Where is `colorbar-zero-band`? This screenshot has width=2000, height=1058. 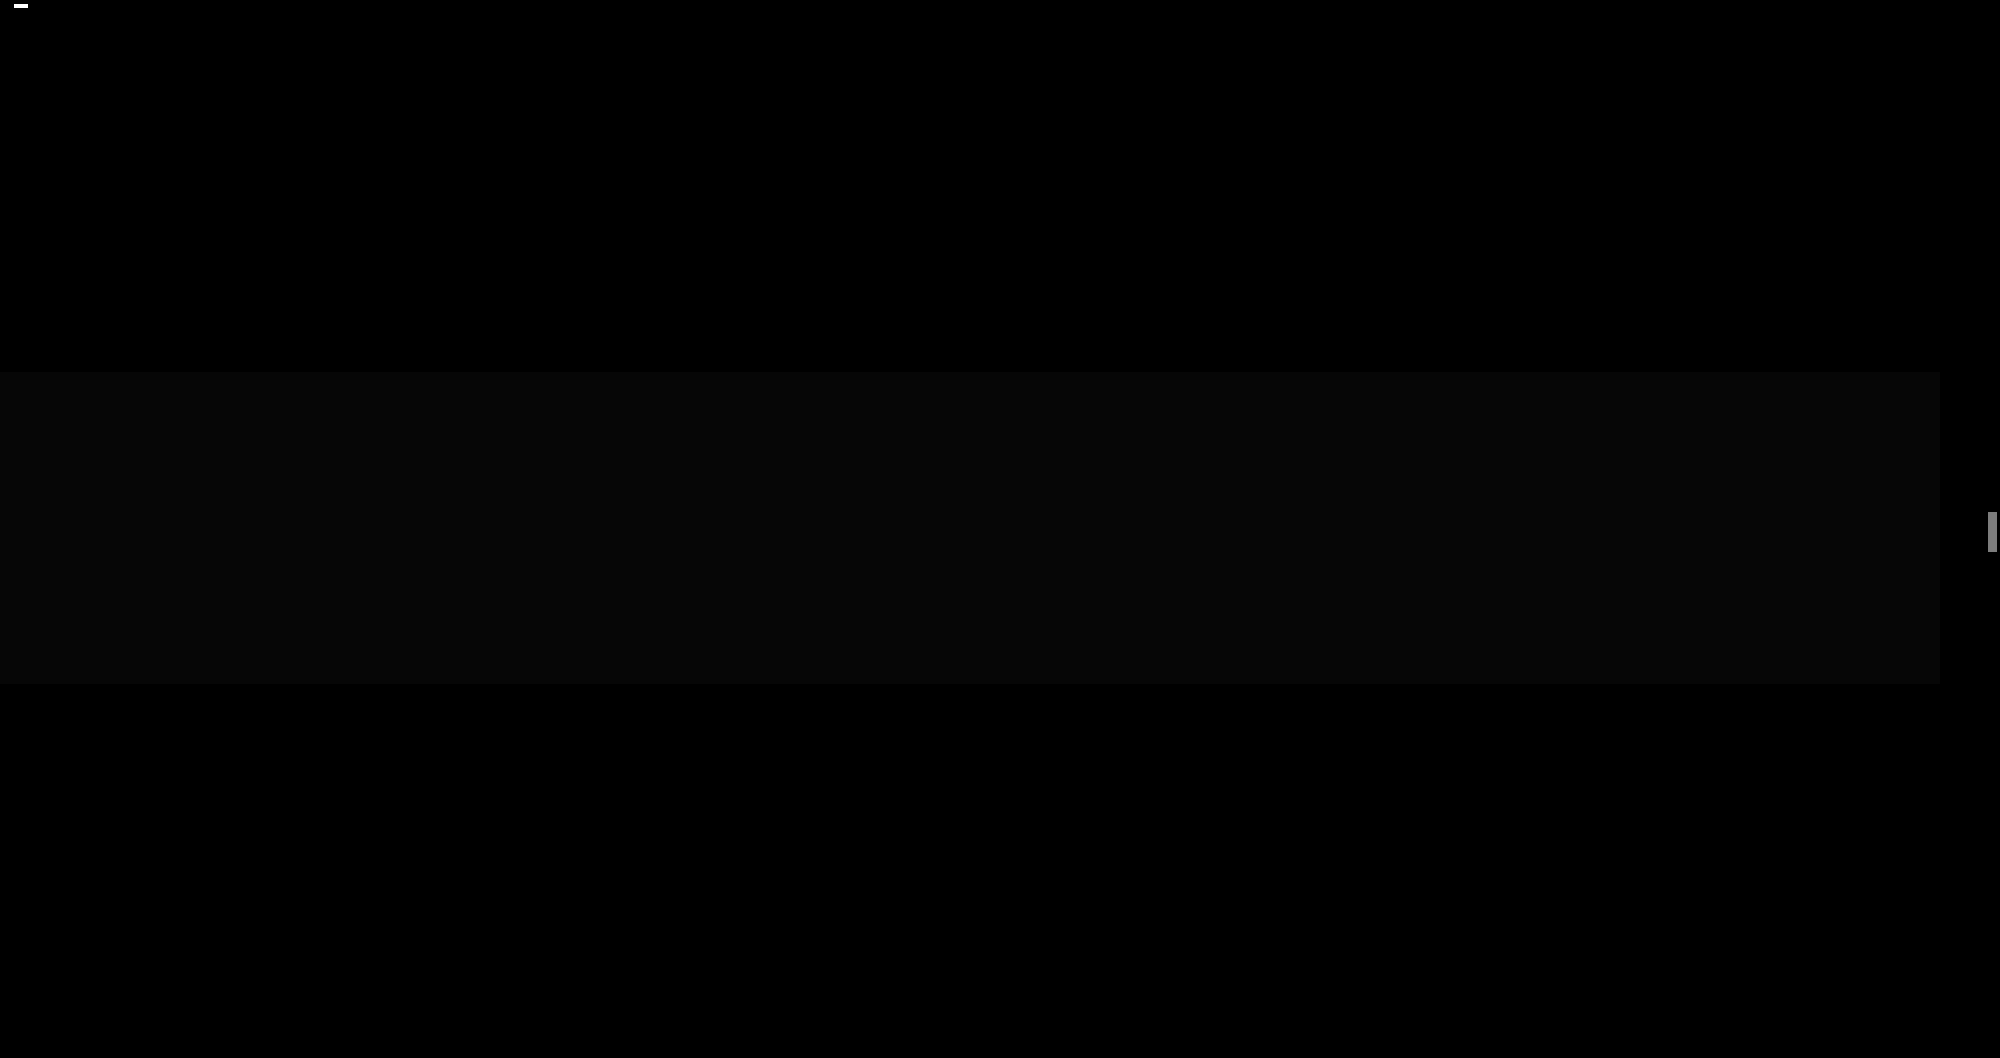 colorbar-zero-band is located at coordinates (1992, 532).